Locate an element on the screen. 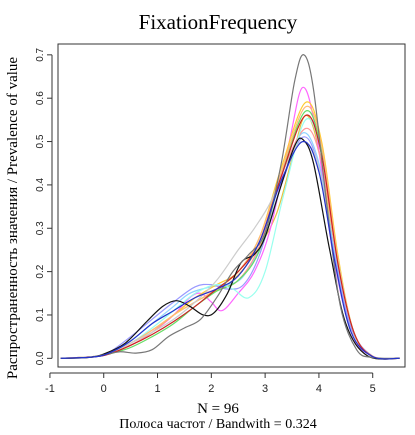 The height and width of the screenshot is (435, 415). x-tick-label: 4 is located at coordinates (319, 389).